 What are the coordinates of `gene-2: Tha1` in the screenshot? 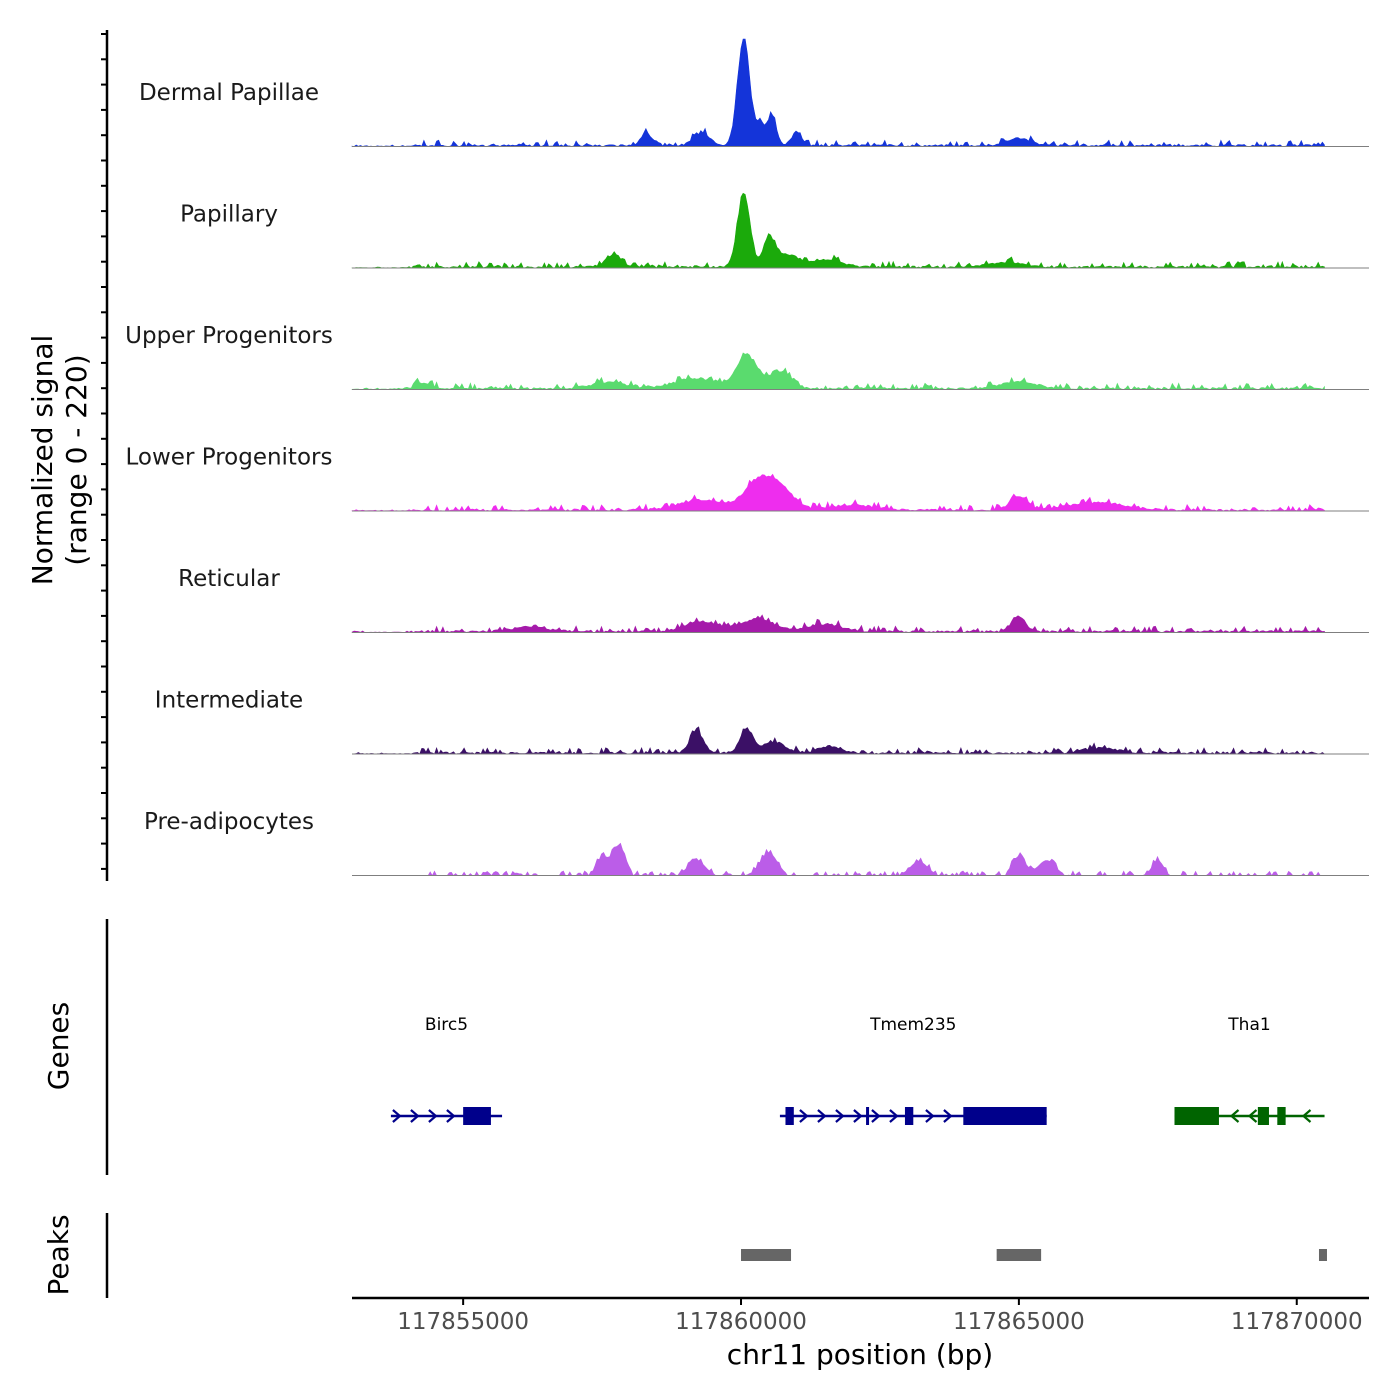 It's located at (1249, 1070).